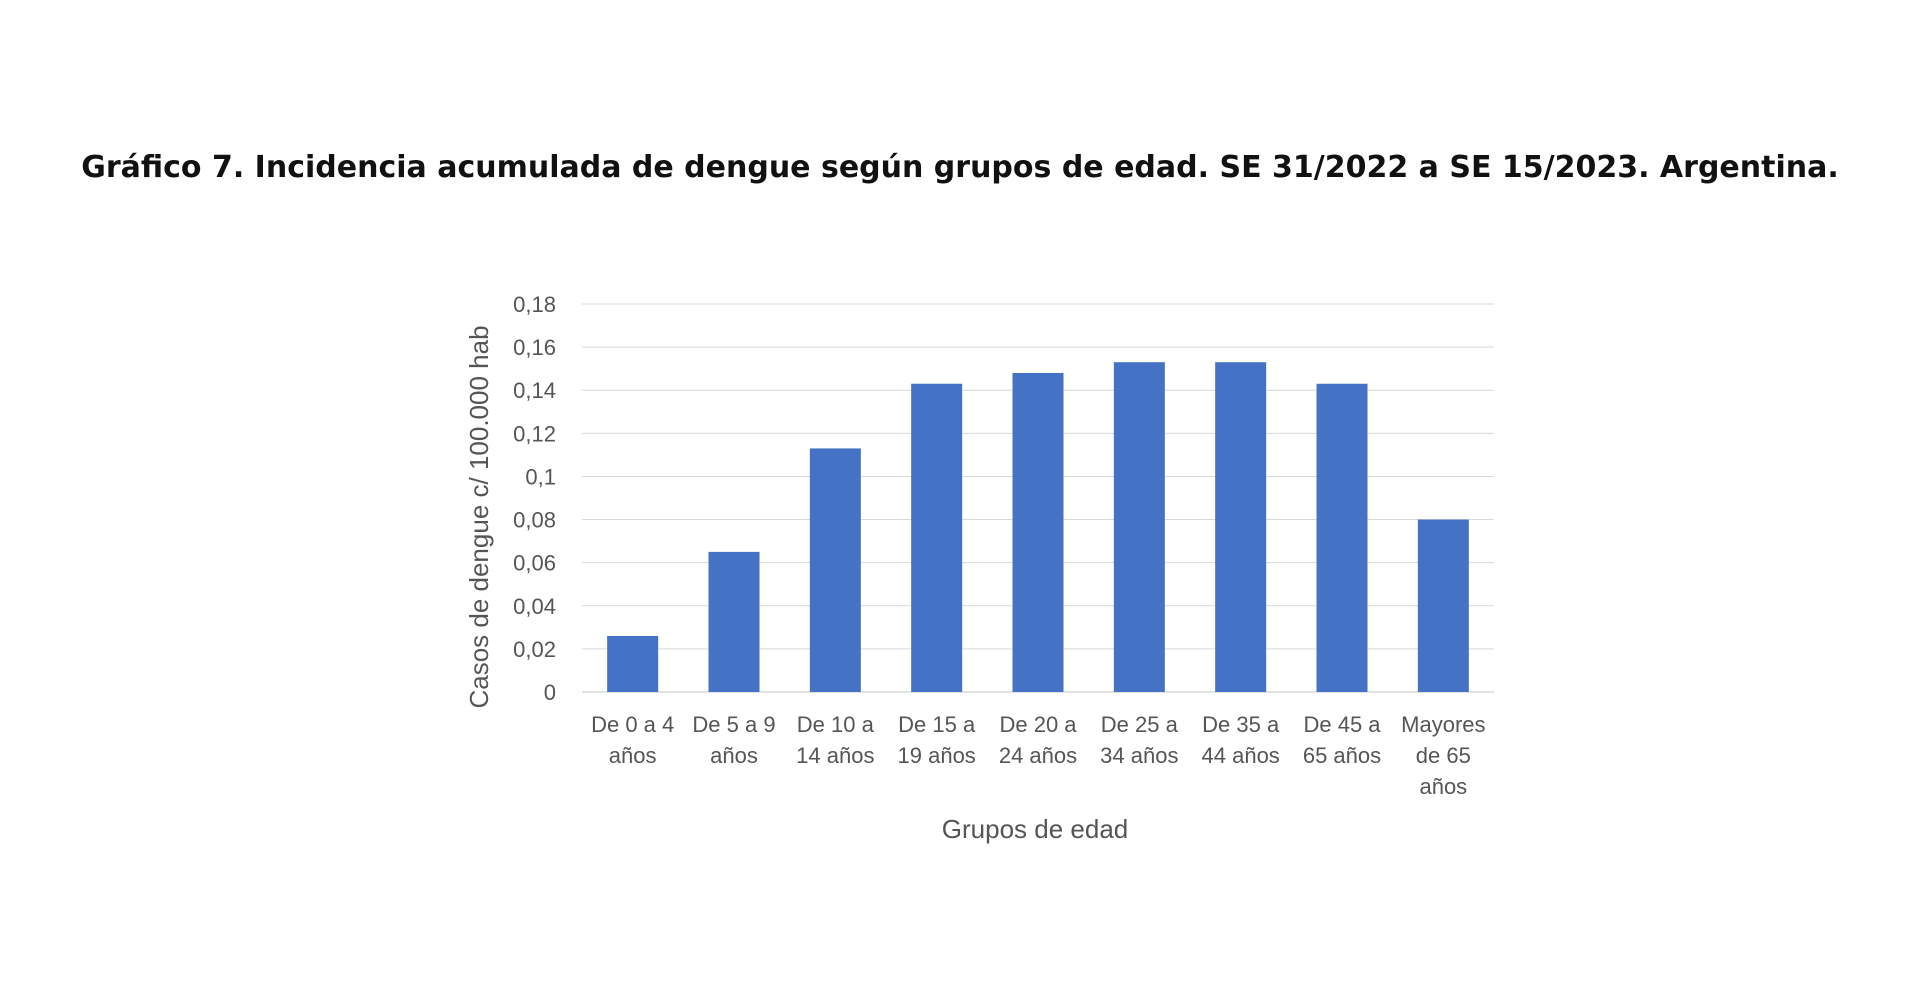  Describe the element at coordinates (534, 347) in the screenshot. I see `y-tick-label: 0,16` at that location.